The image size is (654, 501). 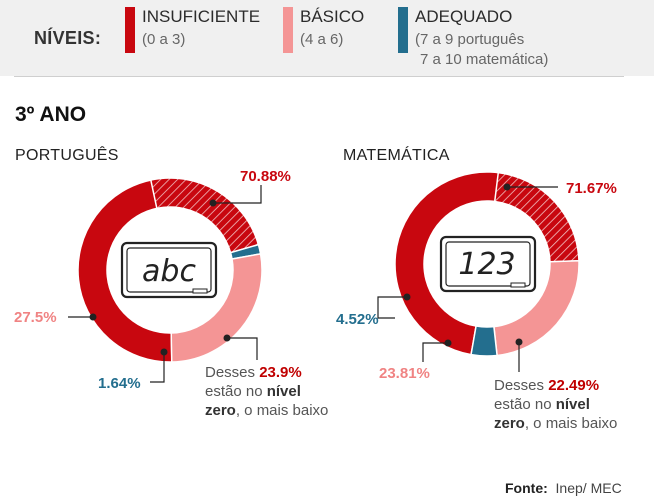 I want to click on slice-adequado, so click(x=484, y=341).